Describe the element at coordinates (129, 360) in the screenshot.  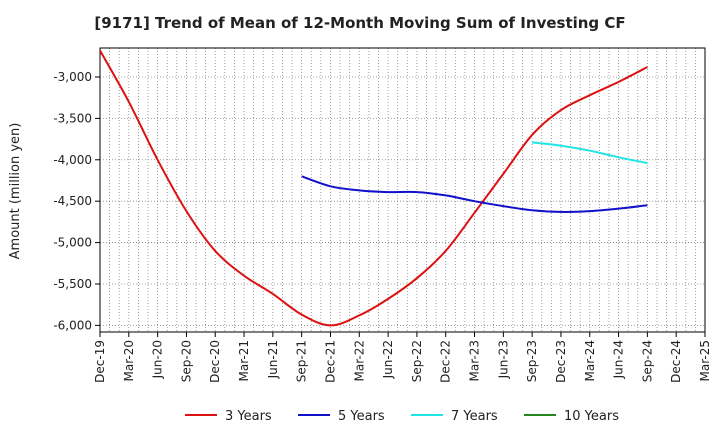
I see `x-tick-label: Mar-20` at that location.